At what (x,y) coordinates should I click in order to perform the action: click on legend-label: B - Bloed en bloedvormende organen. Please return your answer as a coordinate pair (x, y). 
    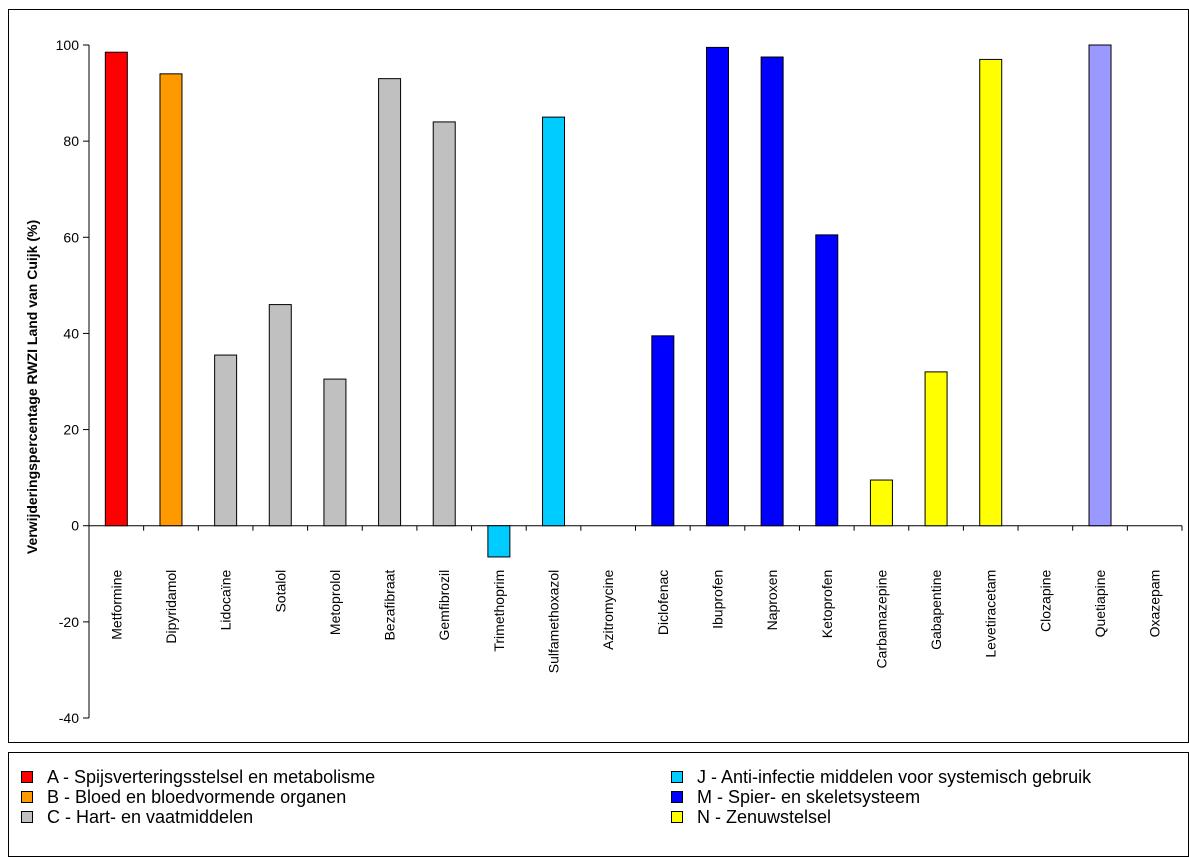
    Looking at the image, I should click on (197, 796).